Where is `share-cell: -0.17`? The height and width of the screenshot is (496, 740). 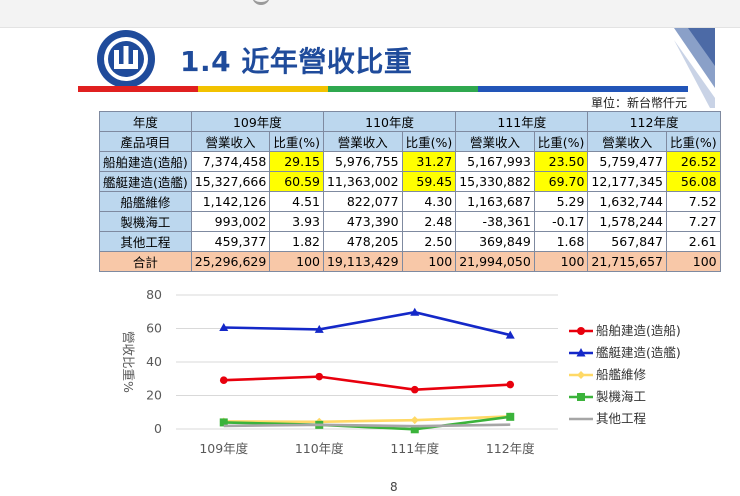
share-cell: -0.17 is located at coordinates (561, 221).